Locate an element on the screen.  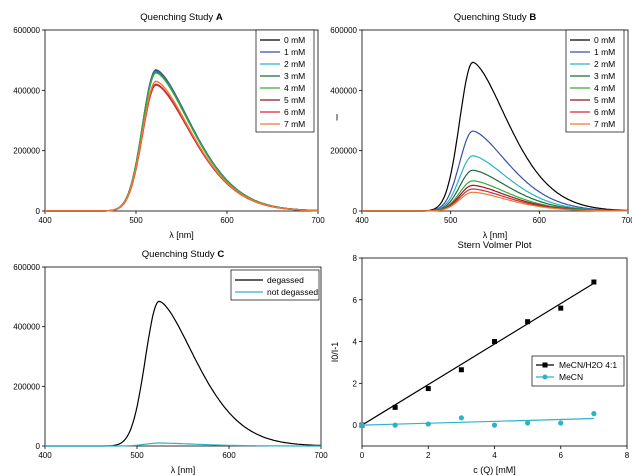
chart-title: Quenching Study A is located at coordinates (181, 17).